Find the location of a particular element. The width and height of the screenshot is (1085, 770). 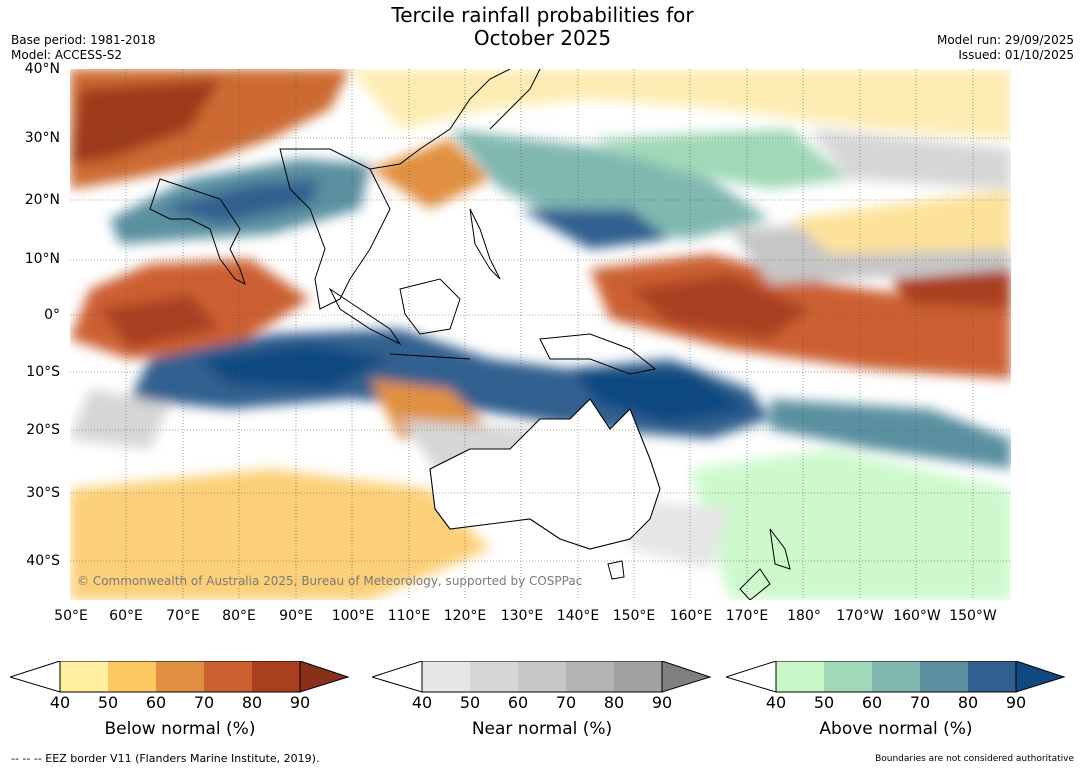

base-period: Base period: 1981-2018 is located at coordinates (83, 40).